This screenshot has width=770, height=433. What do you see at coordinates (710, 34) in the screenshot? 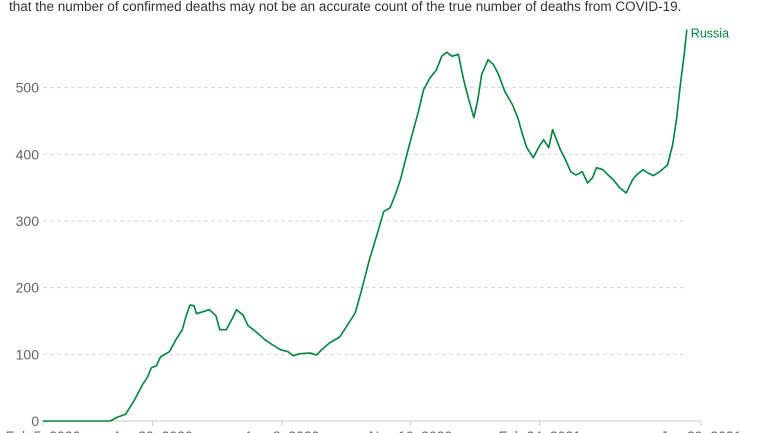
I see `series-label: Russia` at bounding box center [710, 34].